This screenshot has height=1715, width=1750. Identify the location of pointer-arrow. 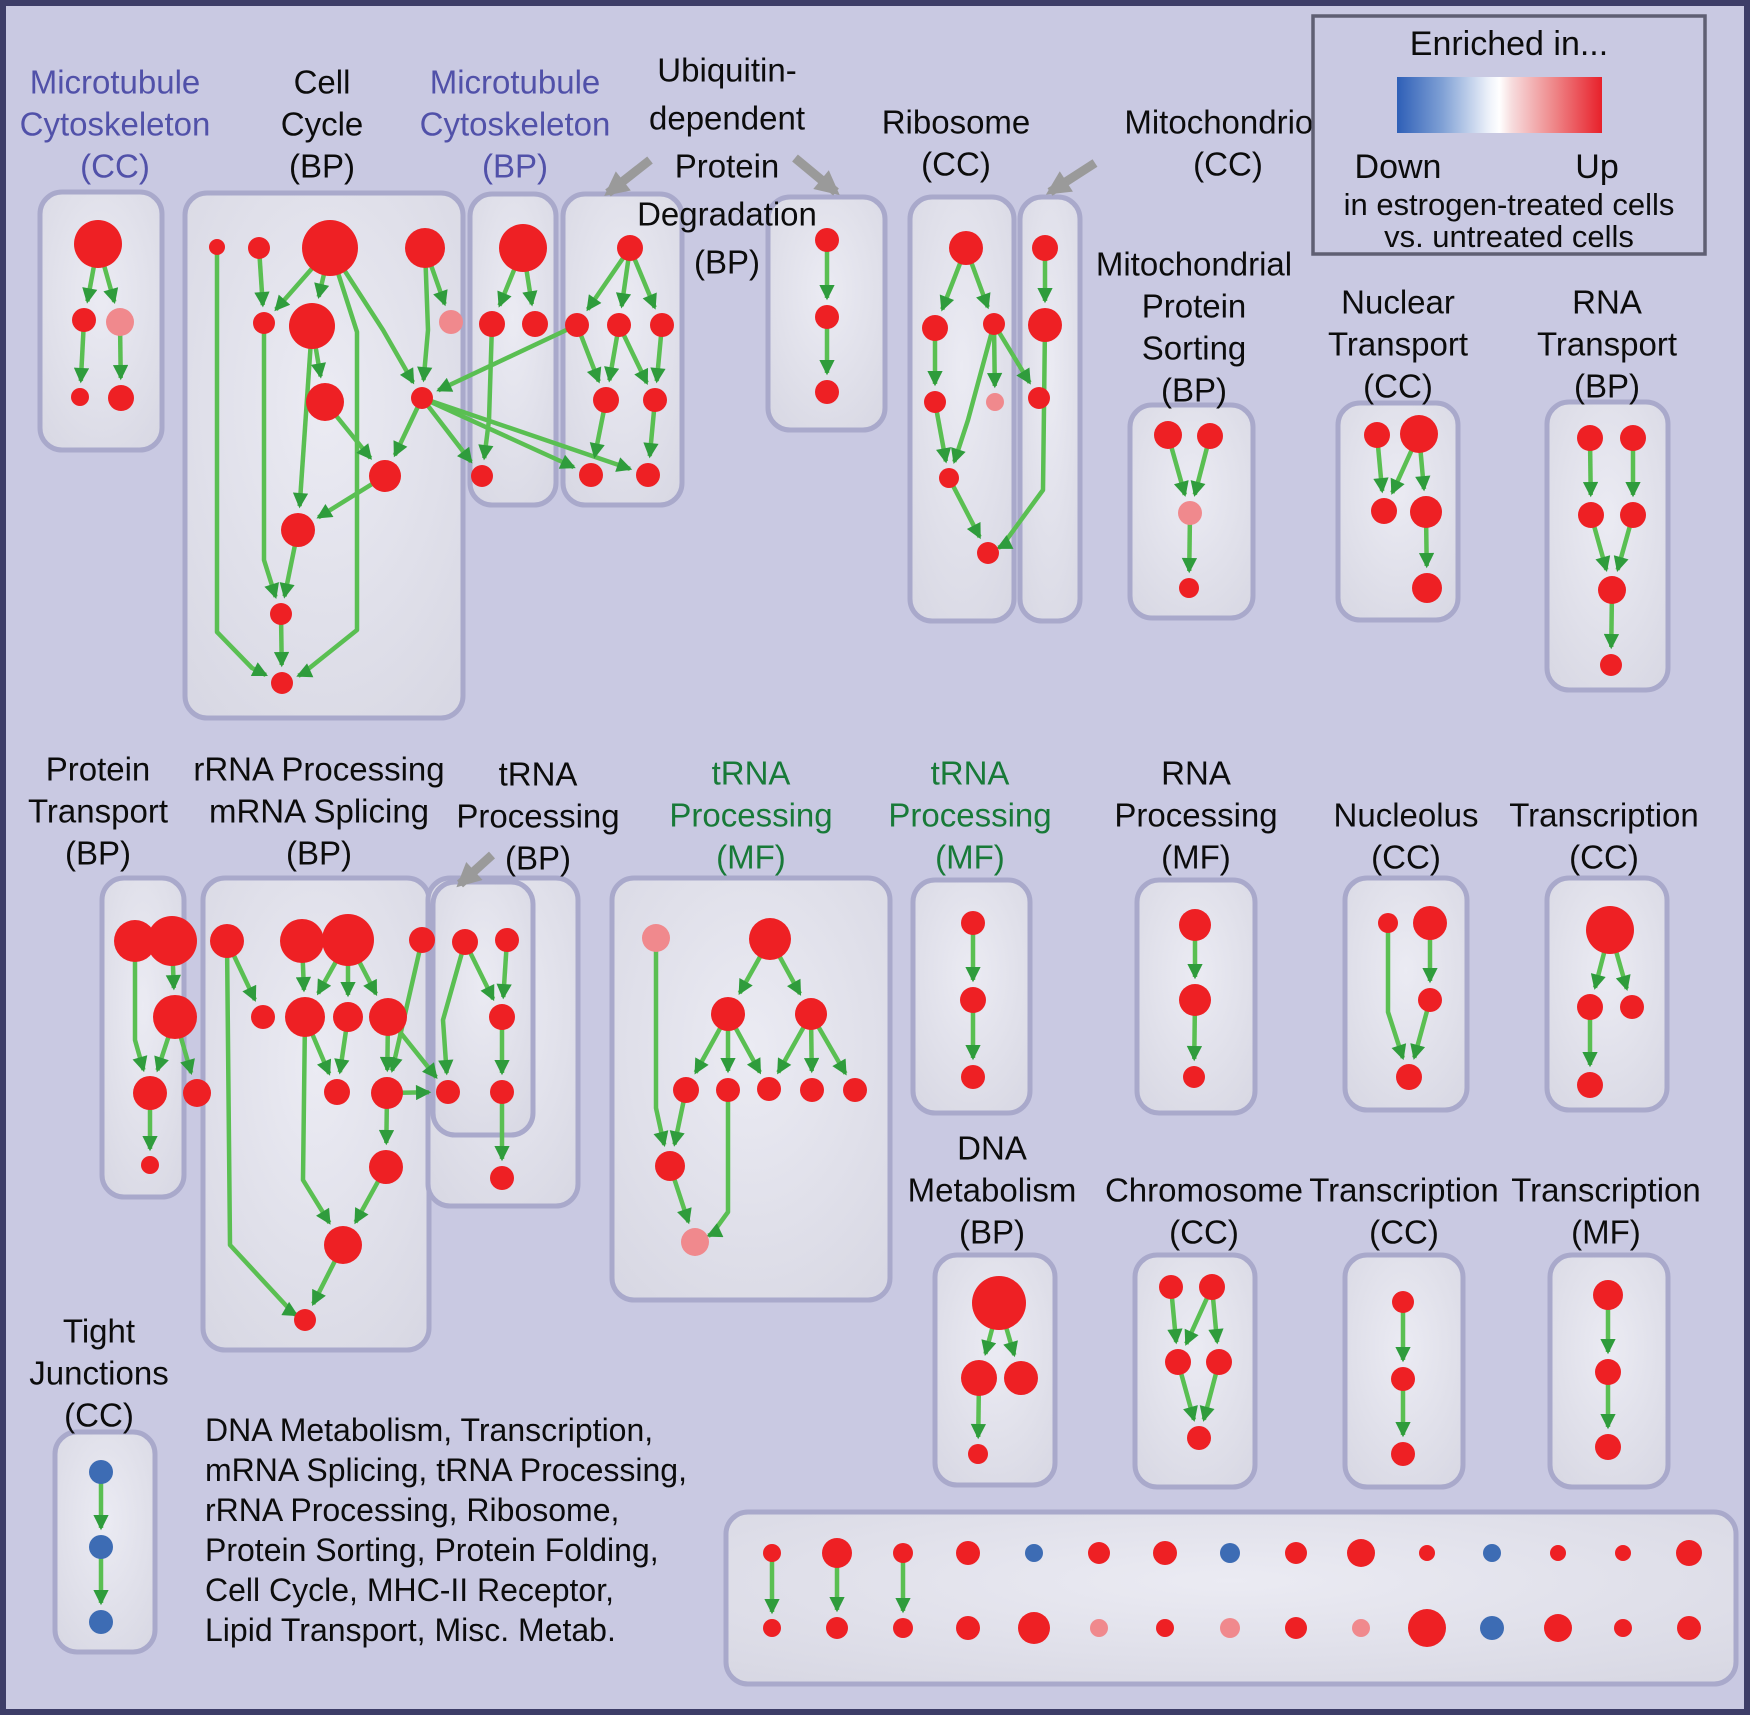
(816, 175).